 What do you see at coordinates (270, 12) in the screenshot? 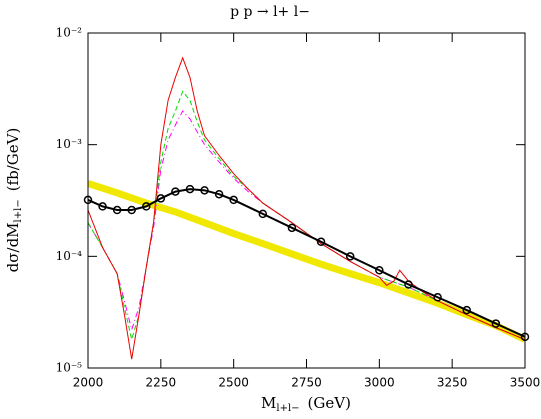
I see `chart-title: p p → l+ l−` at bounding box center [270, 12].